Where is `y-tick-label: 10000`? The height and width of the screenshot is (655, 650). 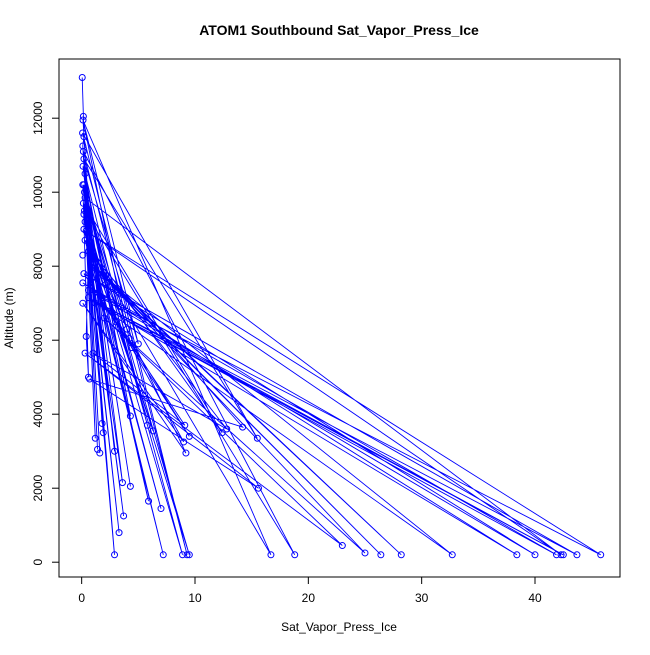 y-tick-label: 10000 is located at coordinates (38, 192).